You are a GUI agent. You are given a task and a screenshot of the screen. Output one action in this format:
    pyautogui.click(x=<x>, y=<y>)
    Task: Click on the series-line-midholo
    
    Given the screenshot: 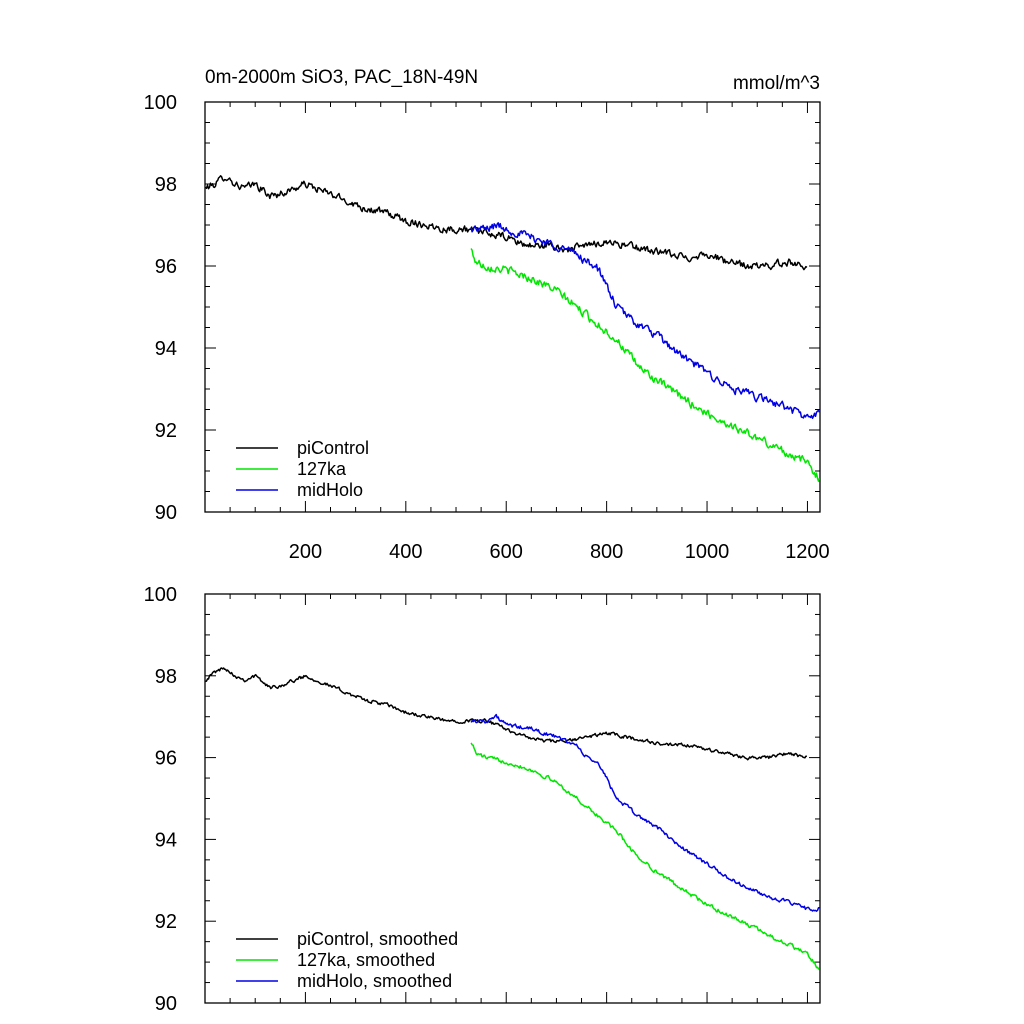 What is the action you would take?
    pyautogui.click(x=645, y=321)
    